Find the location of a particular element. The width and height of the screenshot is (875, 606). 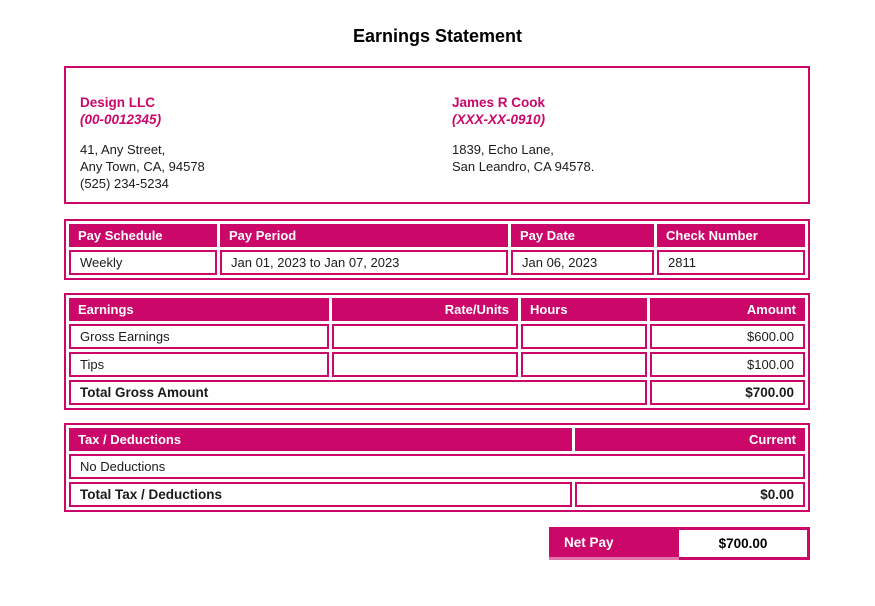

pay-schedule-value: Weekly is located at coordinates (143, 262).